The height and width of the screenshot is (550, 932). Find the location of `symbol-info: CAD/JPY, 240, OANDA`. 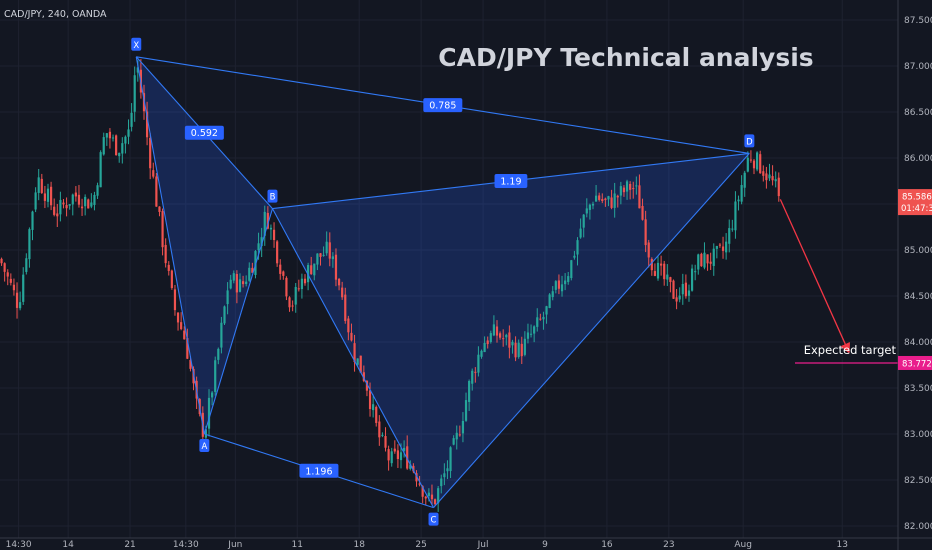

symbol-info: CAD/JPY, 240, OANDA is located at coordinates (55, 14).